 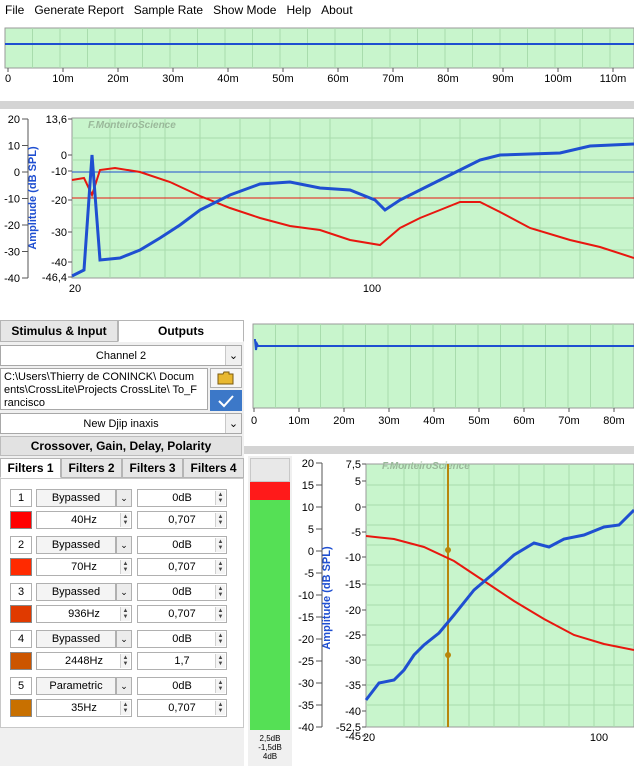 What do you see at coordinates (91, 468) in the screenshot?
I see `tab-filters-2: Filters 2` at bounding box center [91, 468].